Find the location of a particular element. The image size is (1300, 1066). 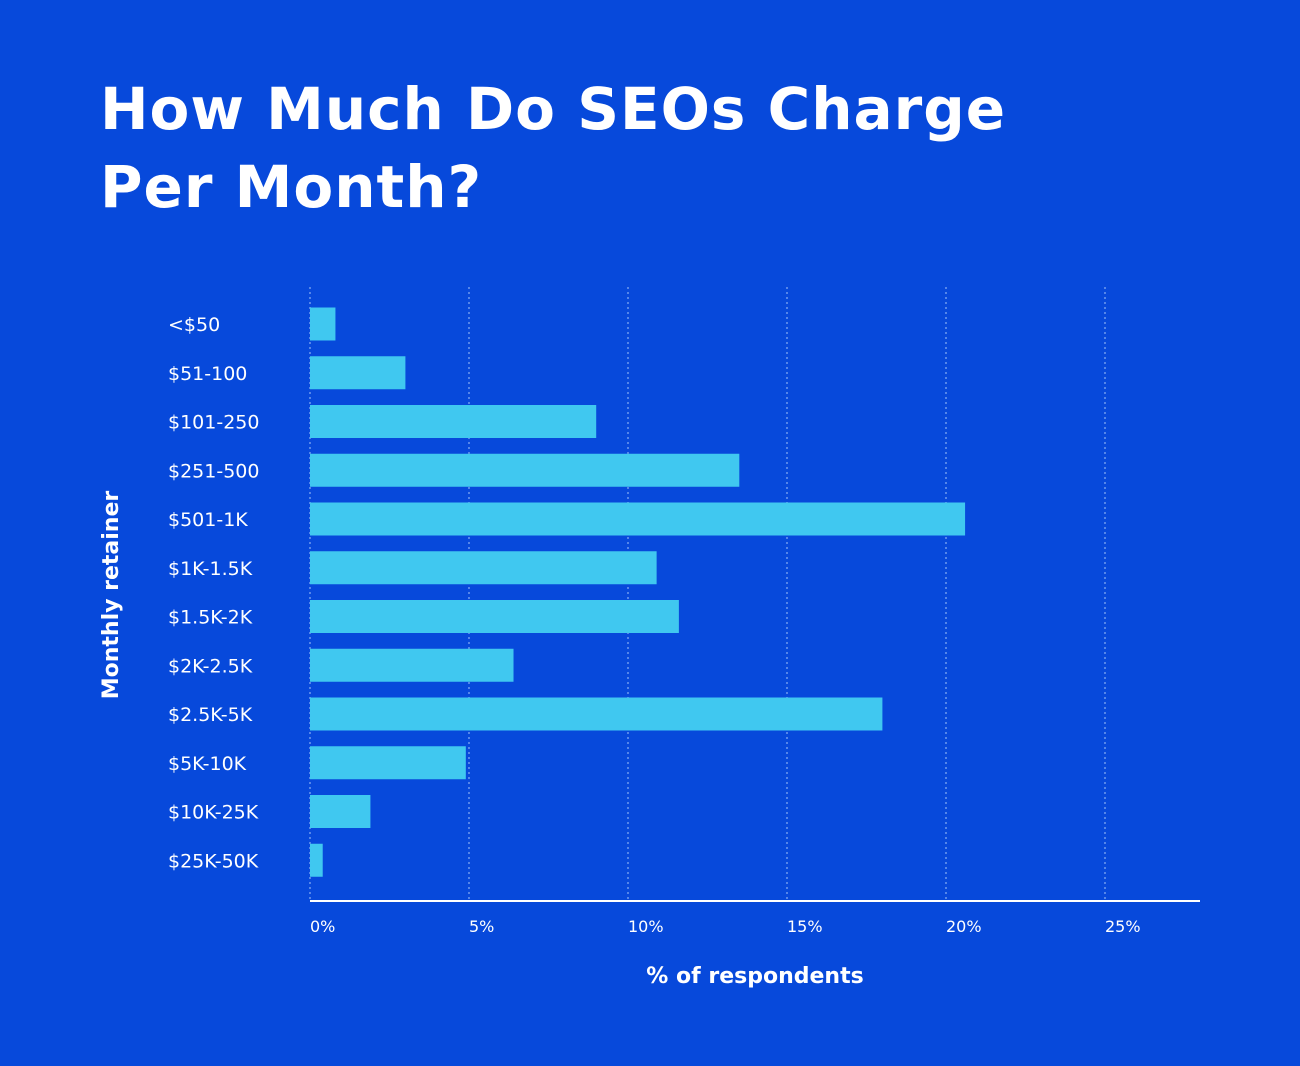

category-label-0: <$50 is located at coordinates (194, 325).